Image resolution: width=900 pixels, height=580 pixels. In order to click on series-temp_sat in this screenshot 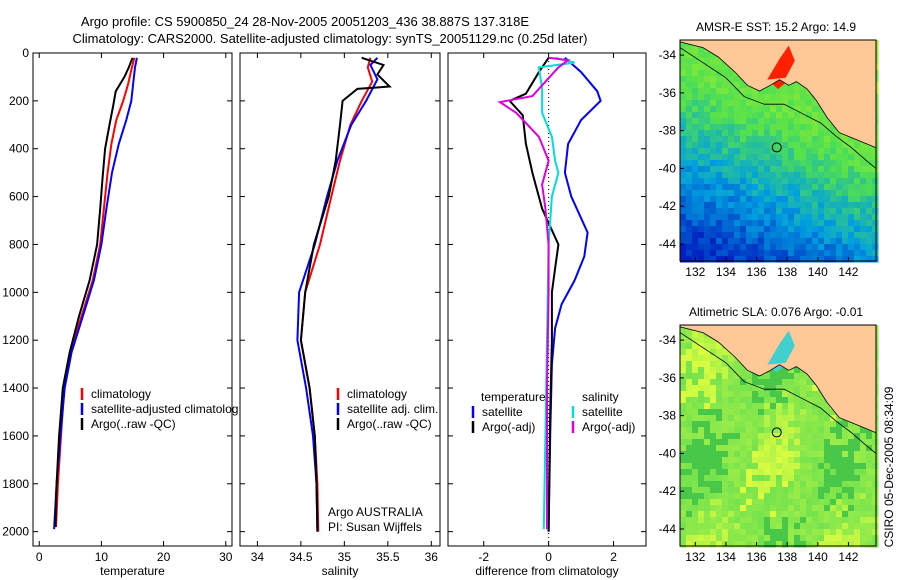, I will do `click(574, 294)`.